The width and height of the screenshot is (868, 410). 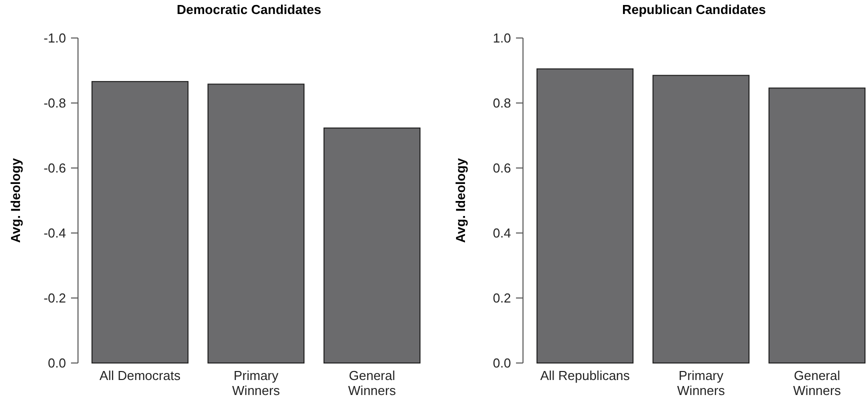 I want to click on chart-title: Democratic Candidates, so click(x=249, y=9).